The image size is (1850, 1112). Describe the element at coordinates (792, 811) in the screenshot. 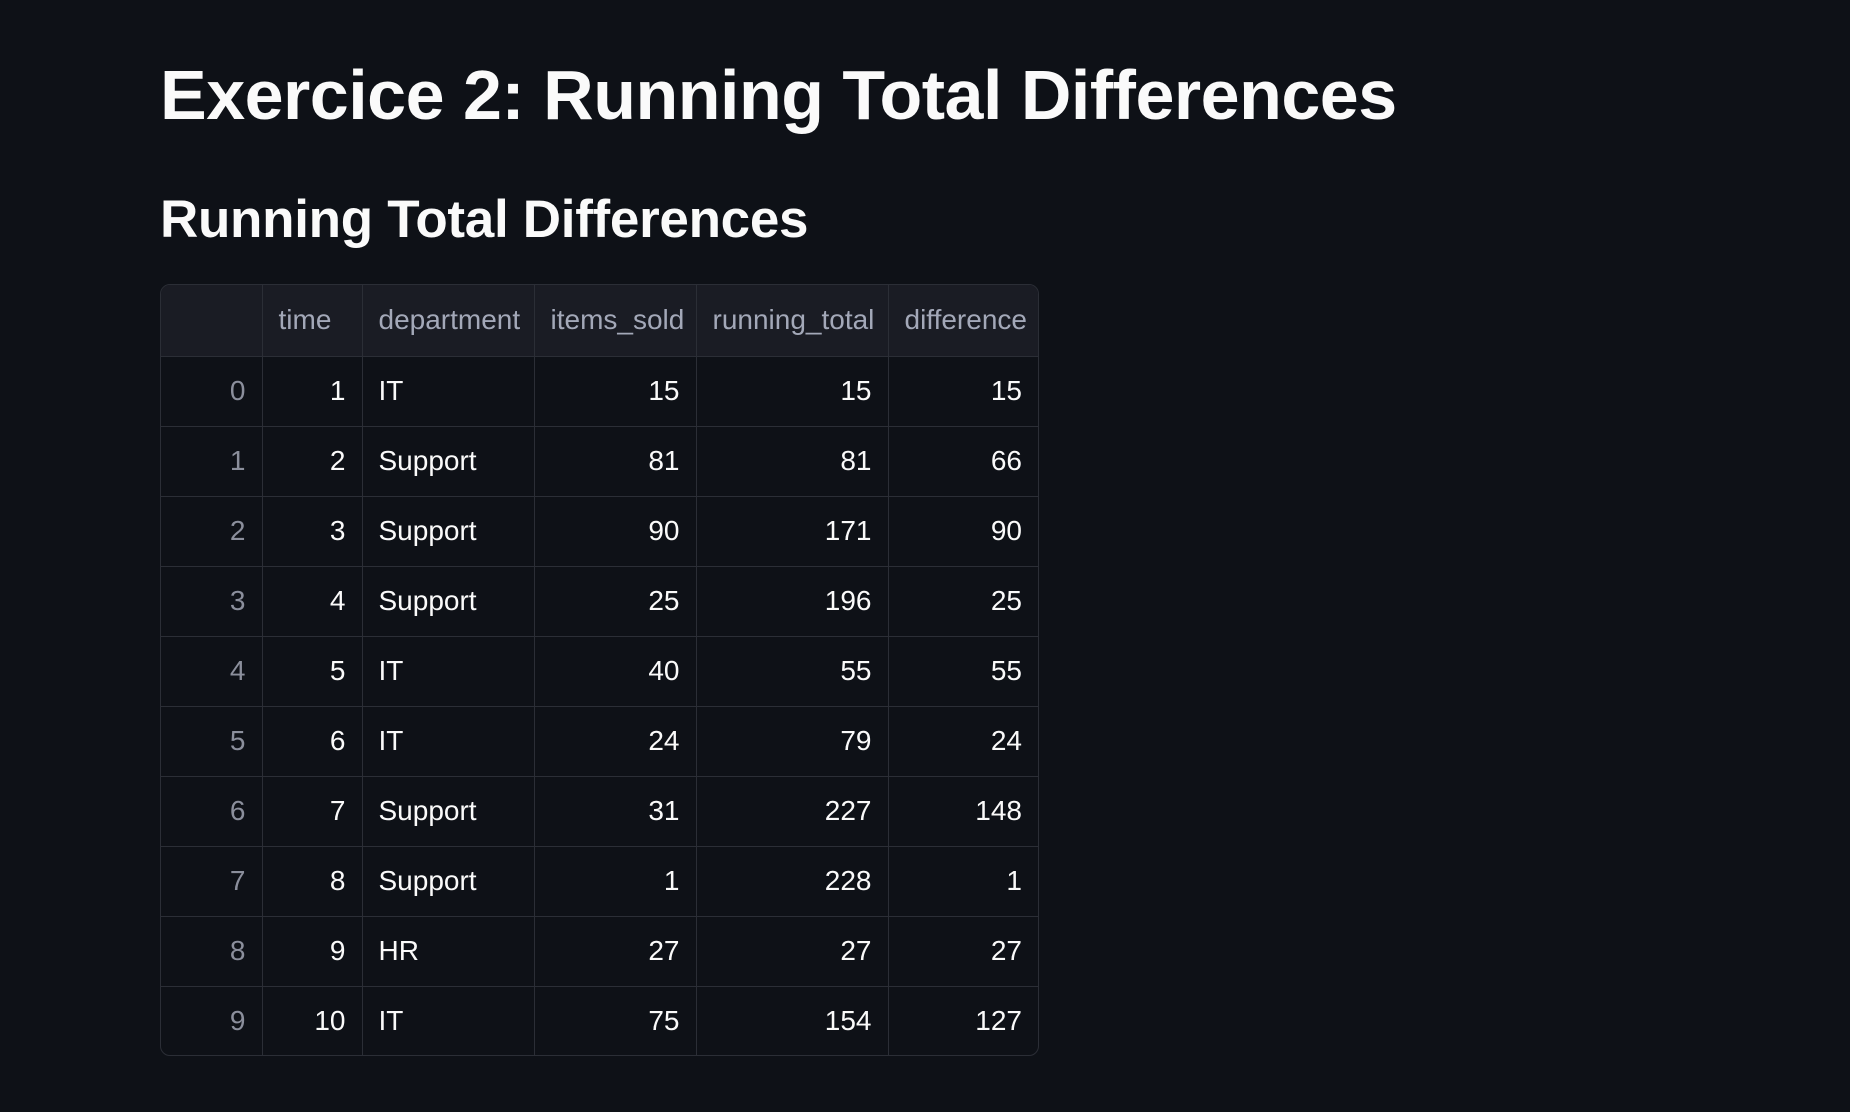

I see `running-total-cell: 227` at that location.